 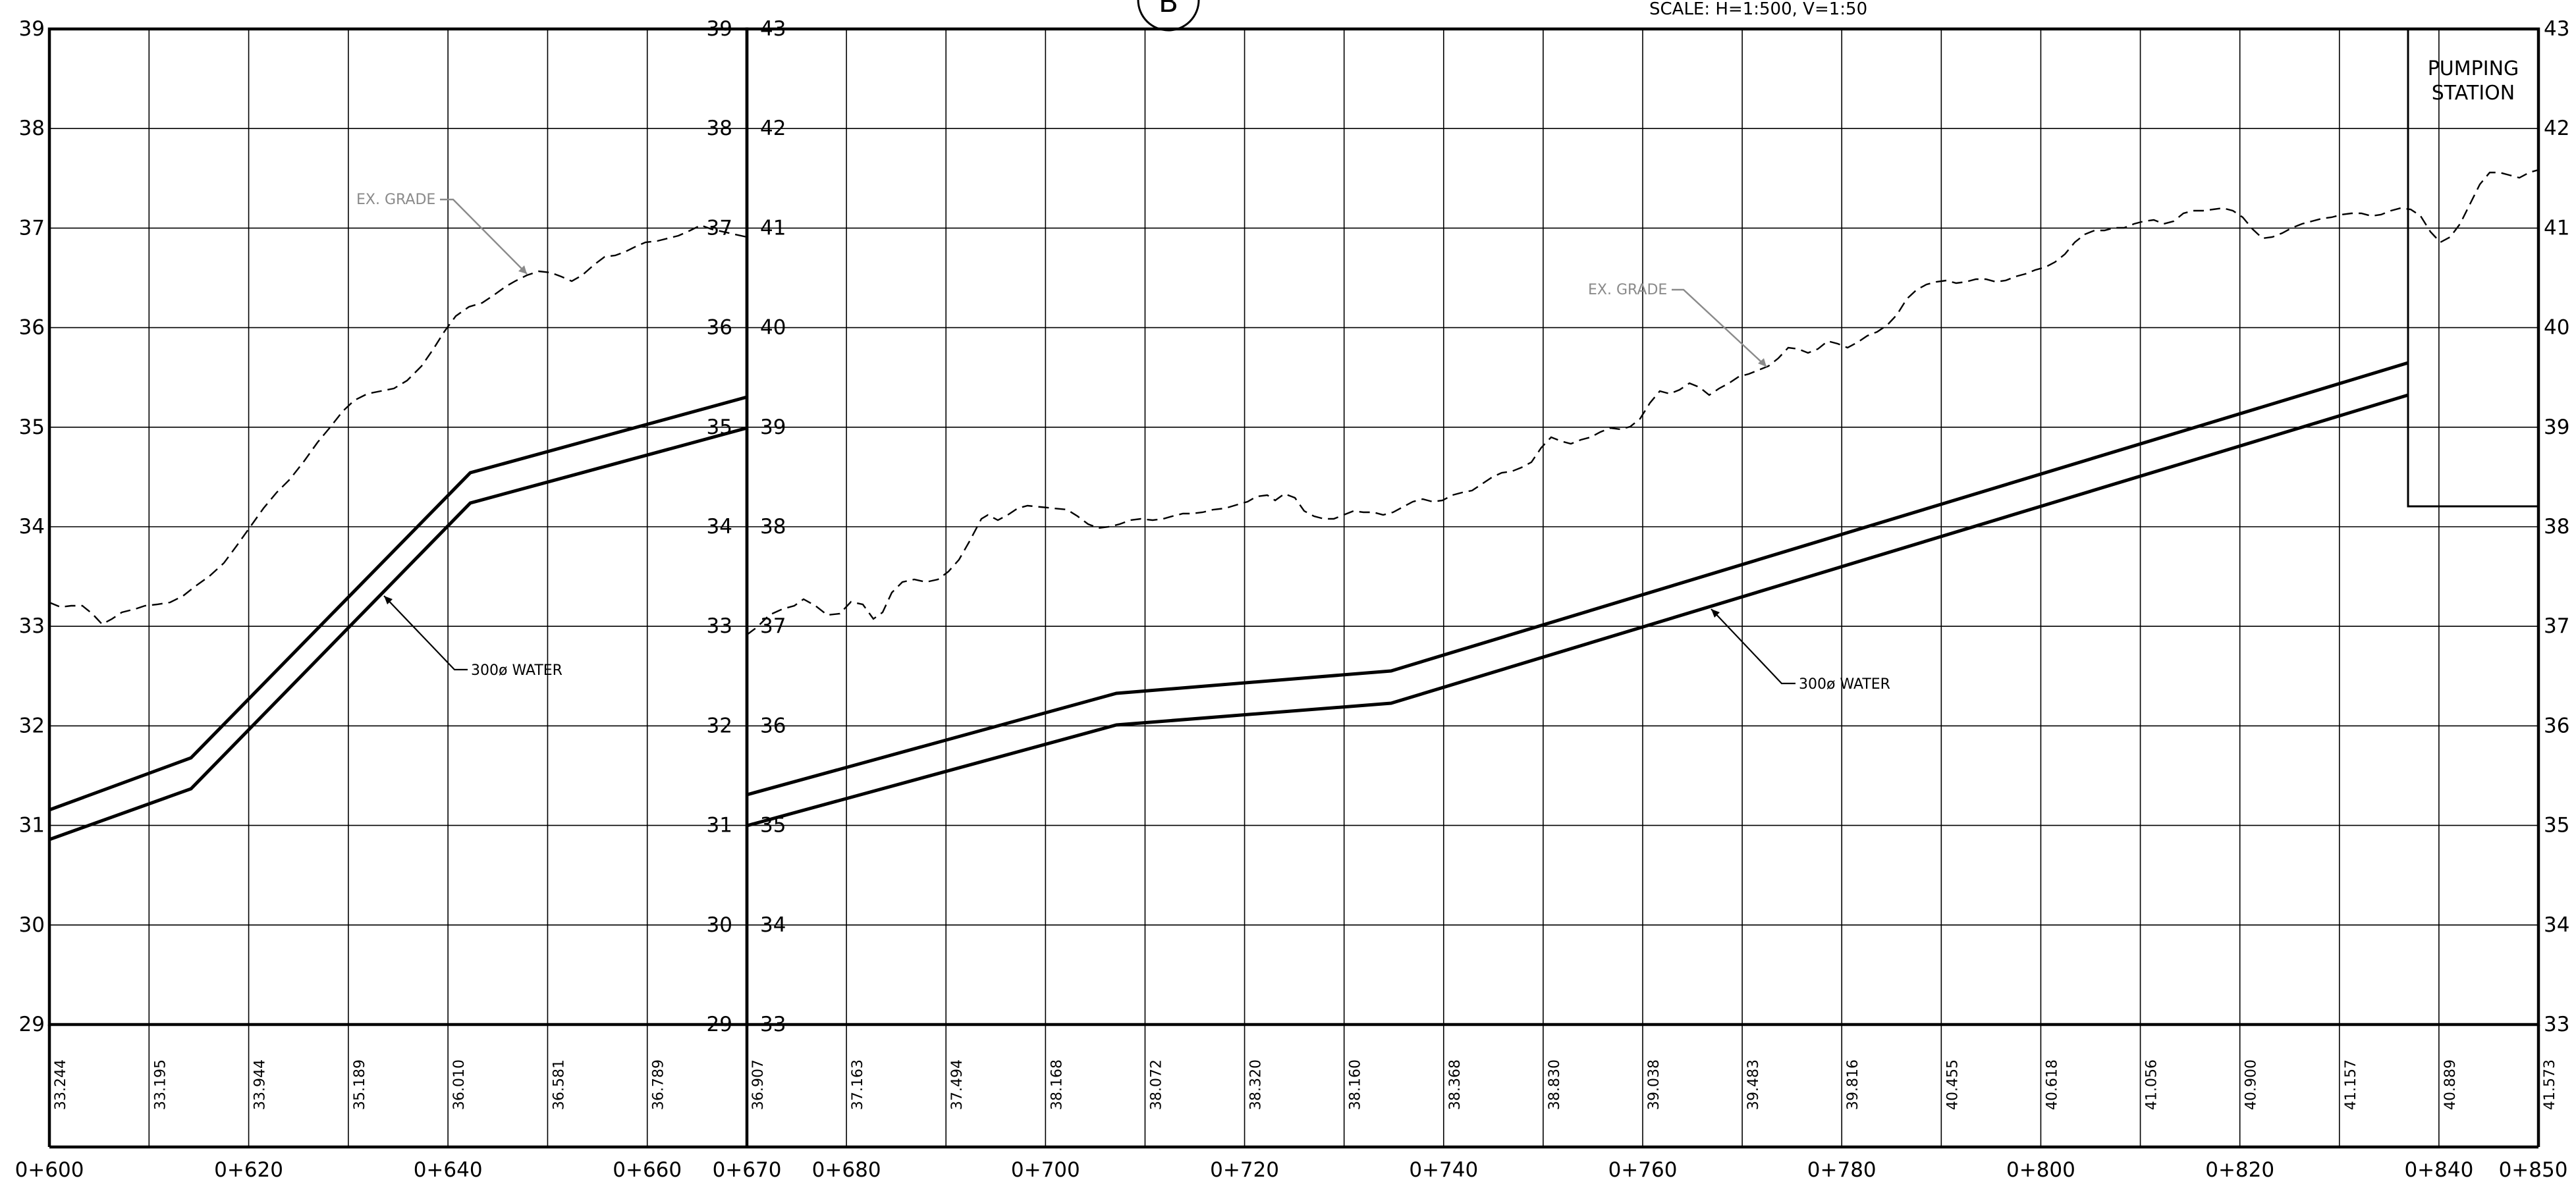 I want to click on station-label: 0+850, so click(x=2533, y=1170).